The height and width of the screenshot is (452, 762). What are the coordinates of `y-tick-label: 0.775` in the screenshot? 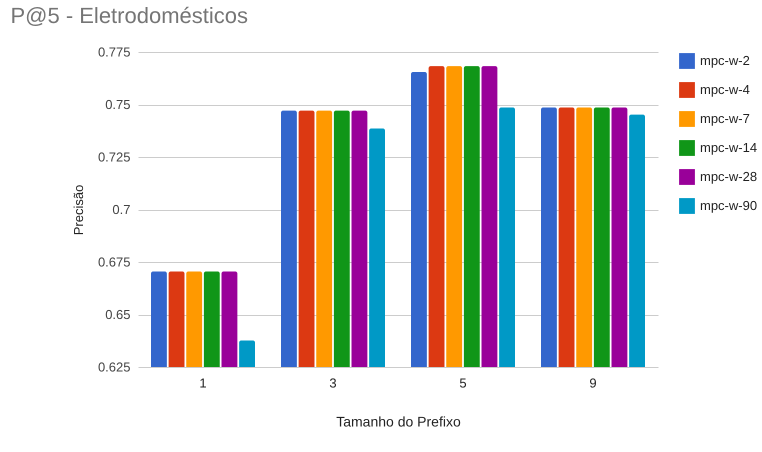 It's located at (114, 52).